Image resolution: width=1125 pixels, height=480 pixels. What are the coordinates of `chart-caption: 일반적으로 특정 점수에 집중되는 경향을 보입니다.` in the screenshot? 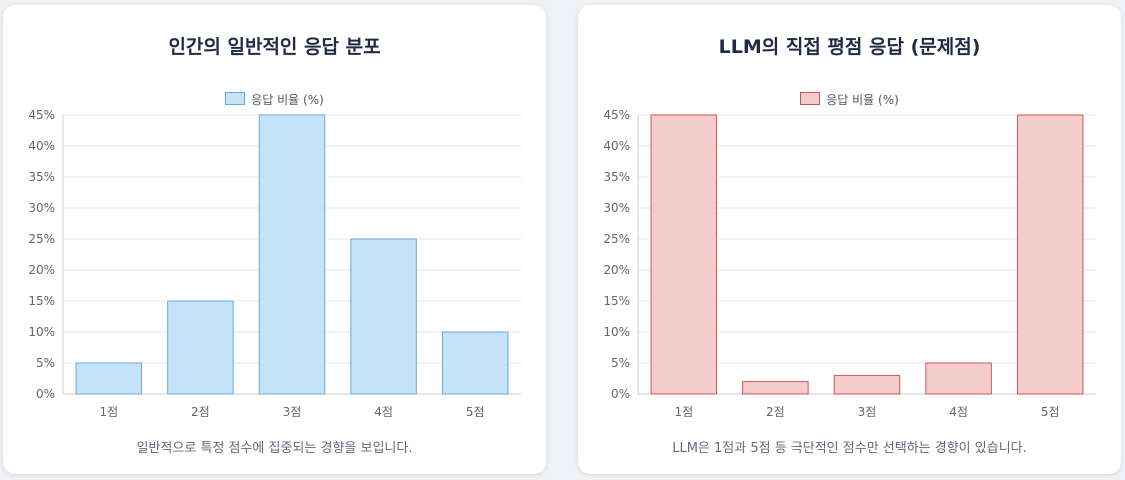 It's located at (274, 448).